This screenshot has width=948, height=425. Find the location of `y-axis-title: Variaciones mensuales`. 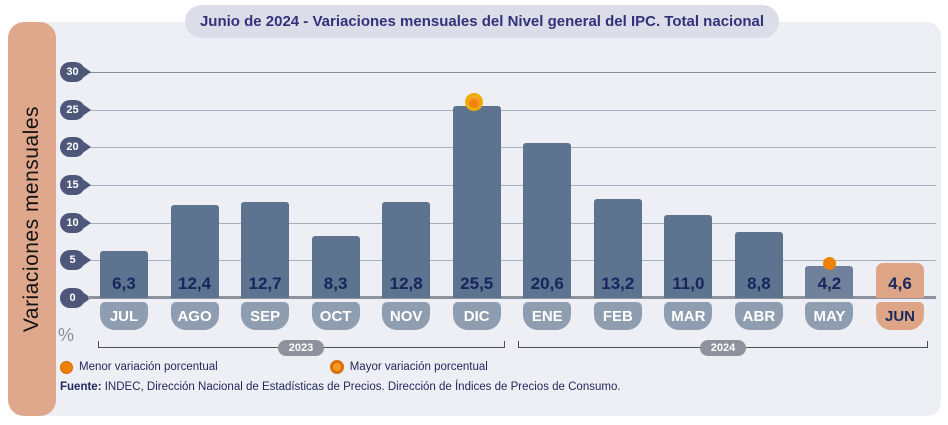

y-axis-title: Variaciones mensuales is located at coordinates (31, 219).